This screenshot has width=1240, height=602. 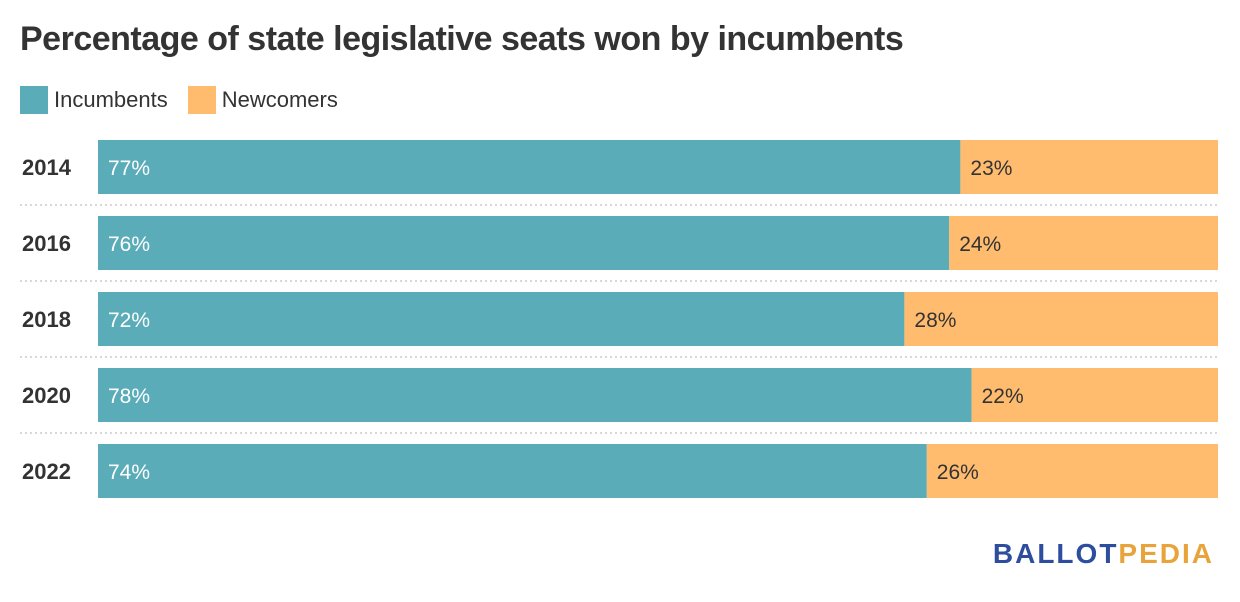 I want to click on bar-newcomers-2018, so click(x=1061, y=319).